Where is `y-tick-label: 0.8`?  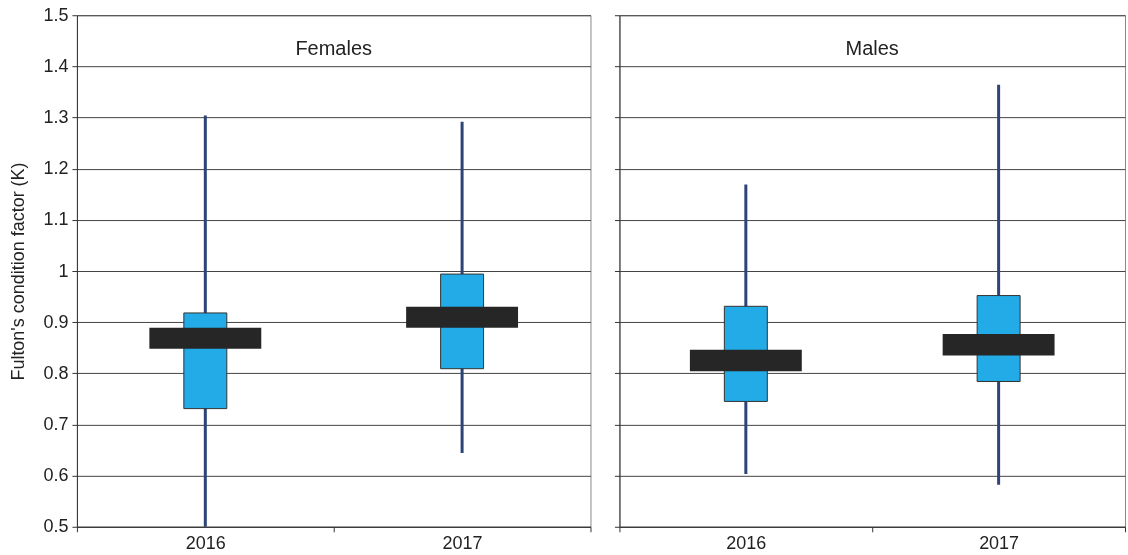
y-tick-label: 0.8 is located at coordinates (56, 372).